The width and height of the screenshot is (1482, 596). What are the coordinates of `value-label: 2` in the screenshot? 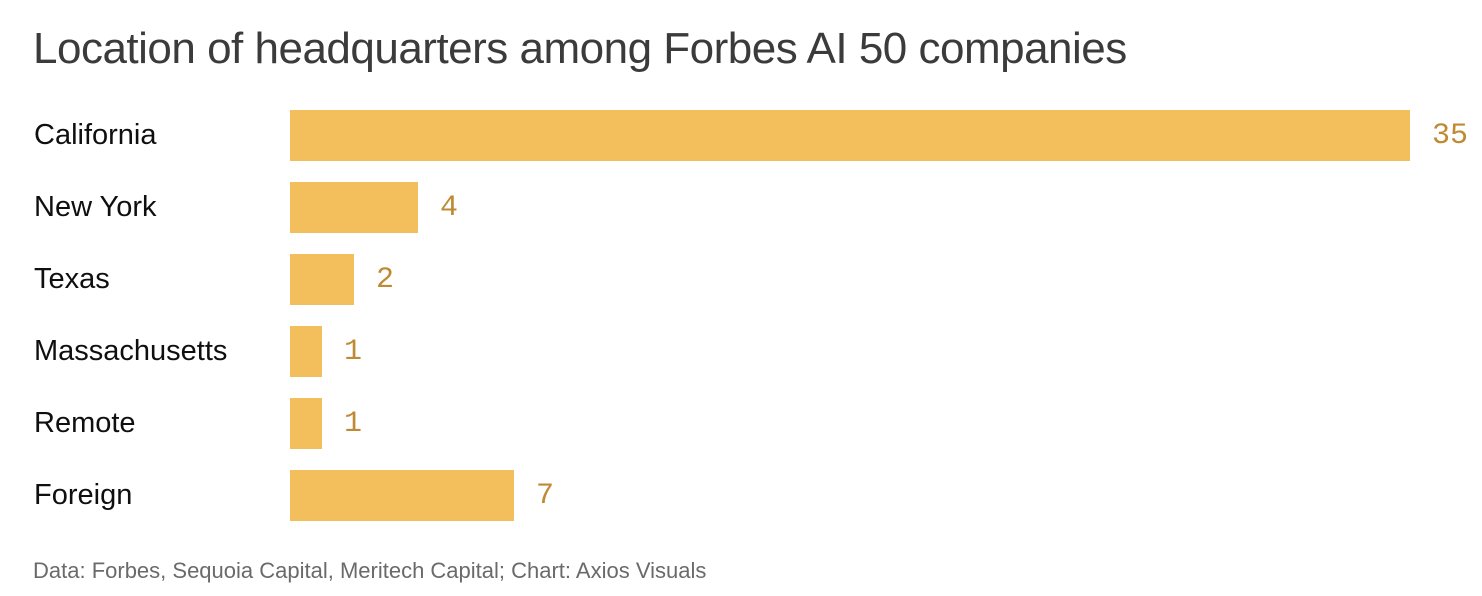 It's located at (385, 279).